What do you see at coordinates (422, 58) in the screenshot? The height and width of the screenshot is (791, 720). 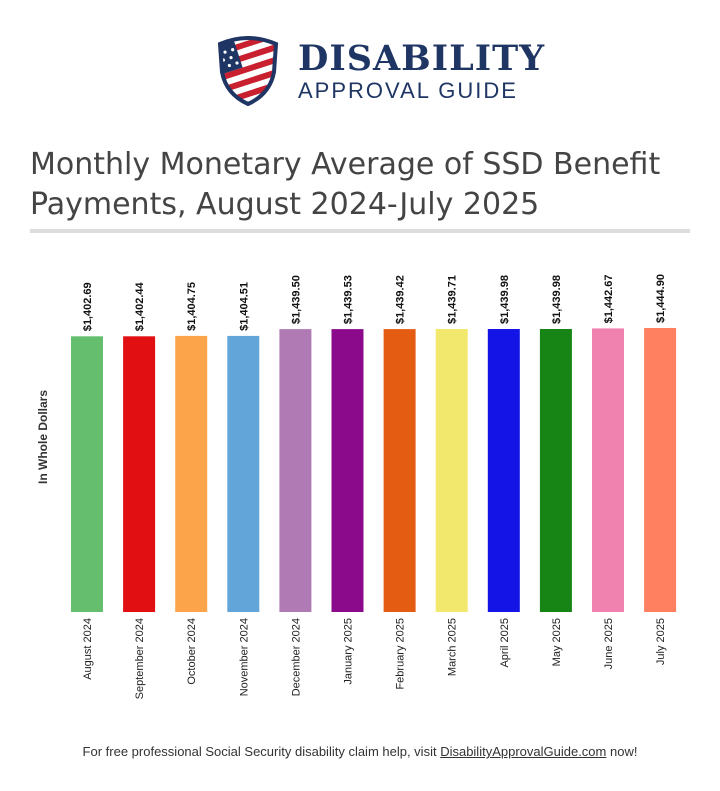 I see `logo-line1: DISABILITY` at bounding box center [422, 58].